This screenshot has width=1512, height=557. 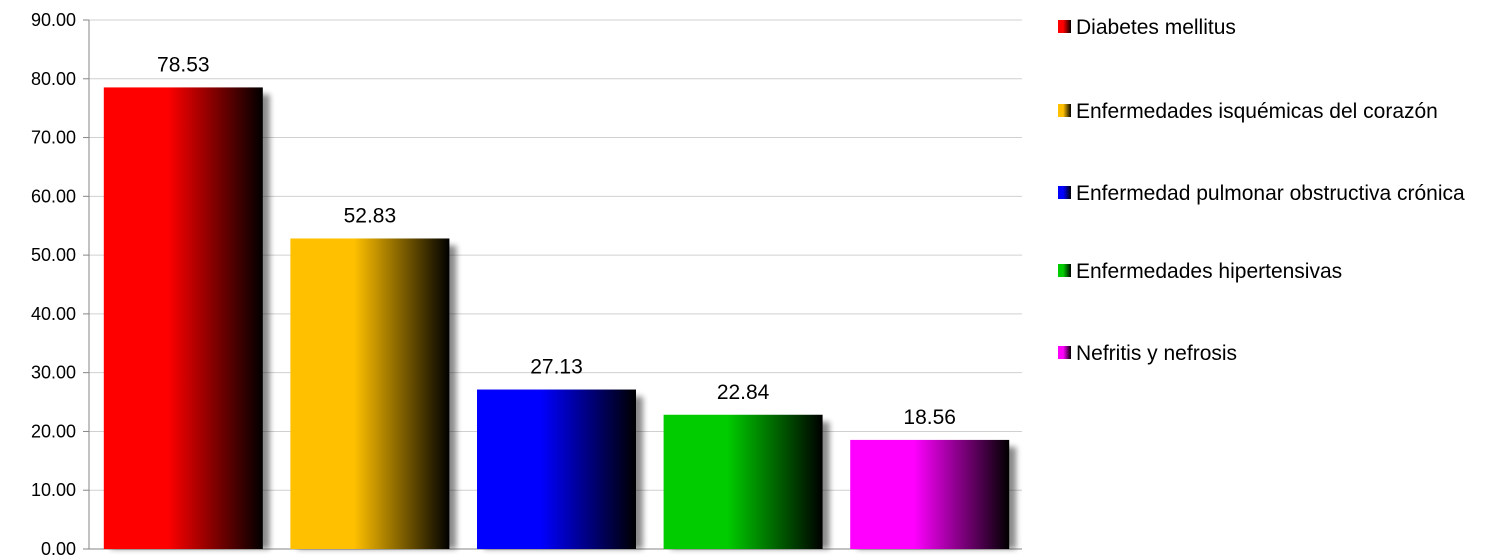 What do you see at coordinates (183, 64) in the screenshot?
I see `data-label: 78.53` at bounding box center [183, 64].